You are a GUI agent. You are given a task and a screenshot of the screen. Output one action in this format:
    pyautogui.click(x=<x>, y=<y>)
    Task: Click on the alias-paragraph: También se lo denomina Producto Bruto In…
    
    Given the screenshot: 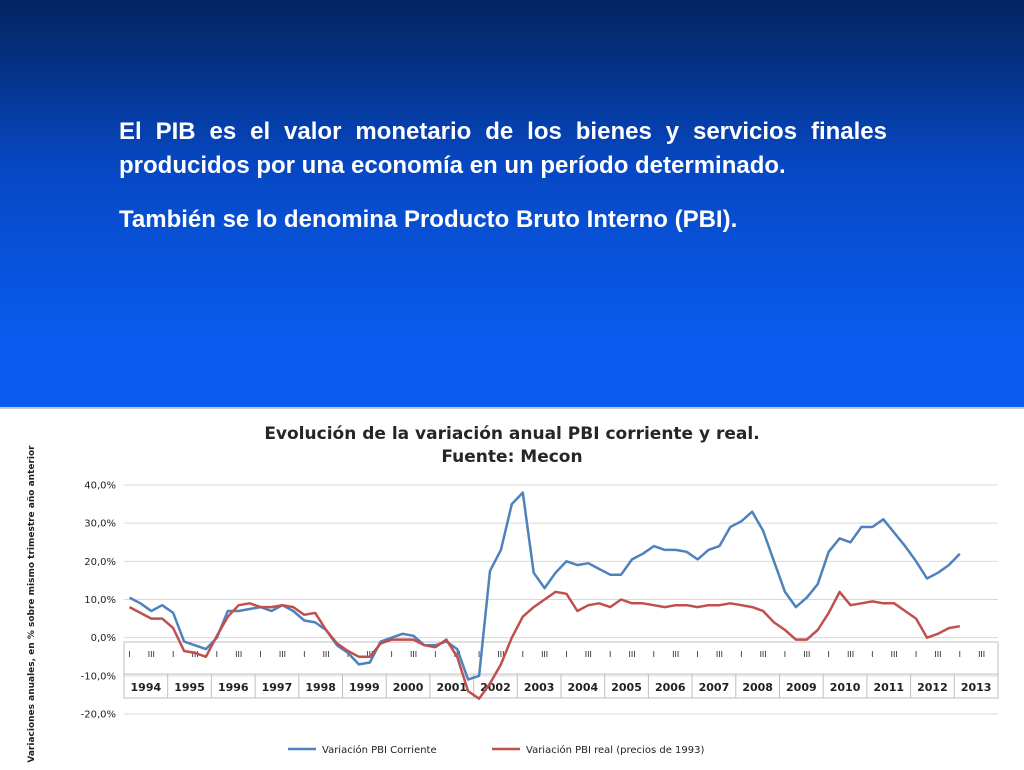 What is the action you would take?
    pyautogui.click(x=428, y=219)
    